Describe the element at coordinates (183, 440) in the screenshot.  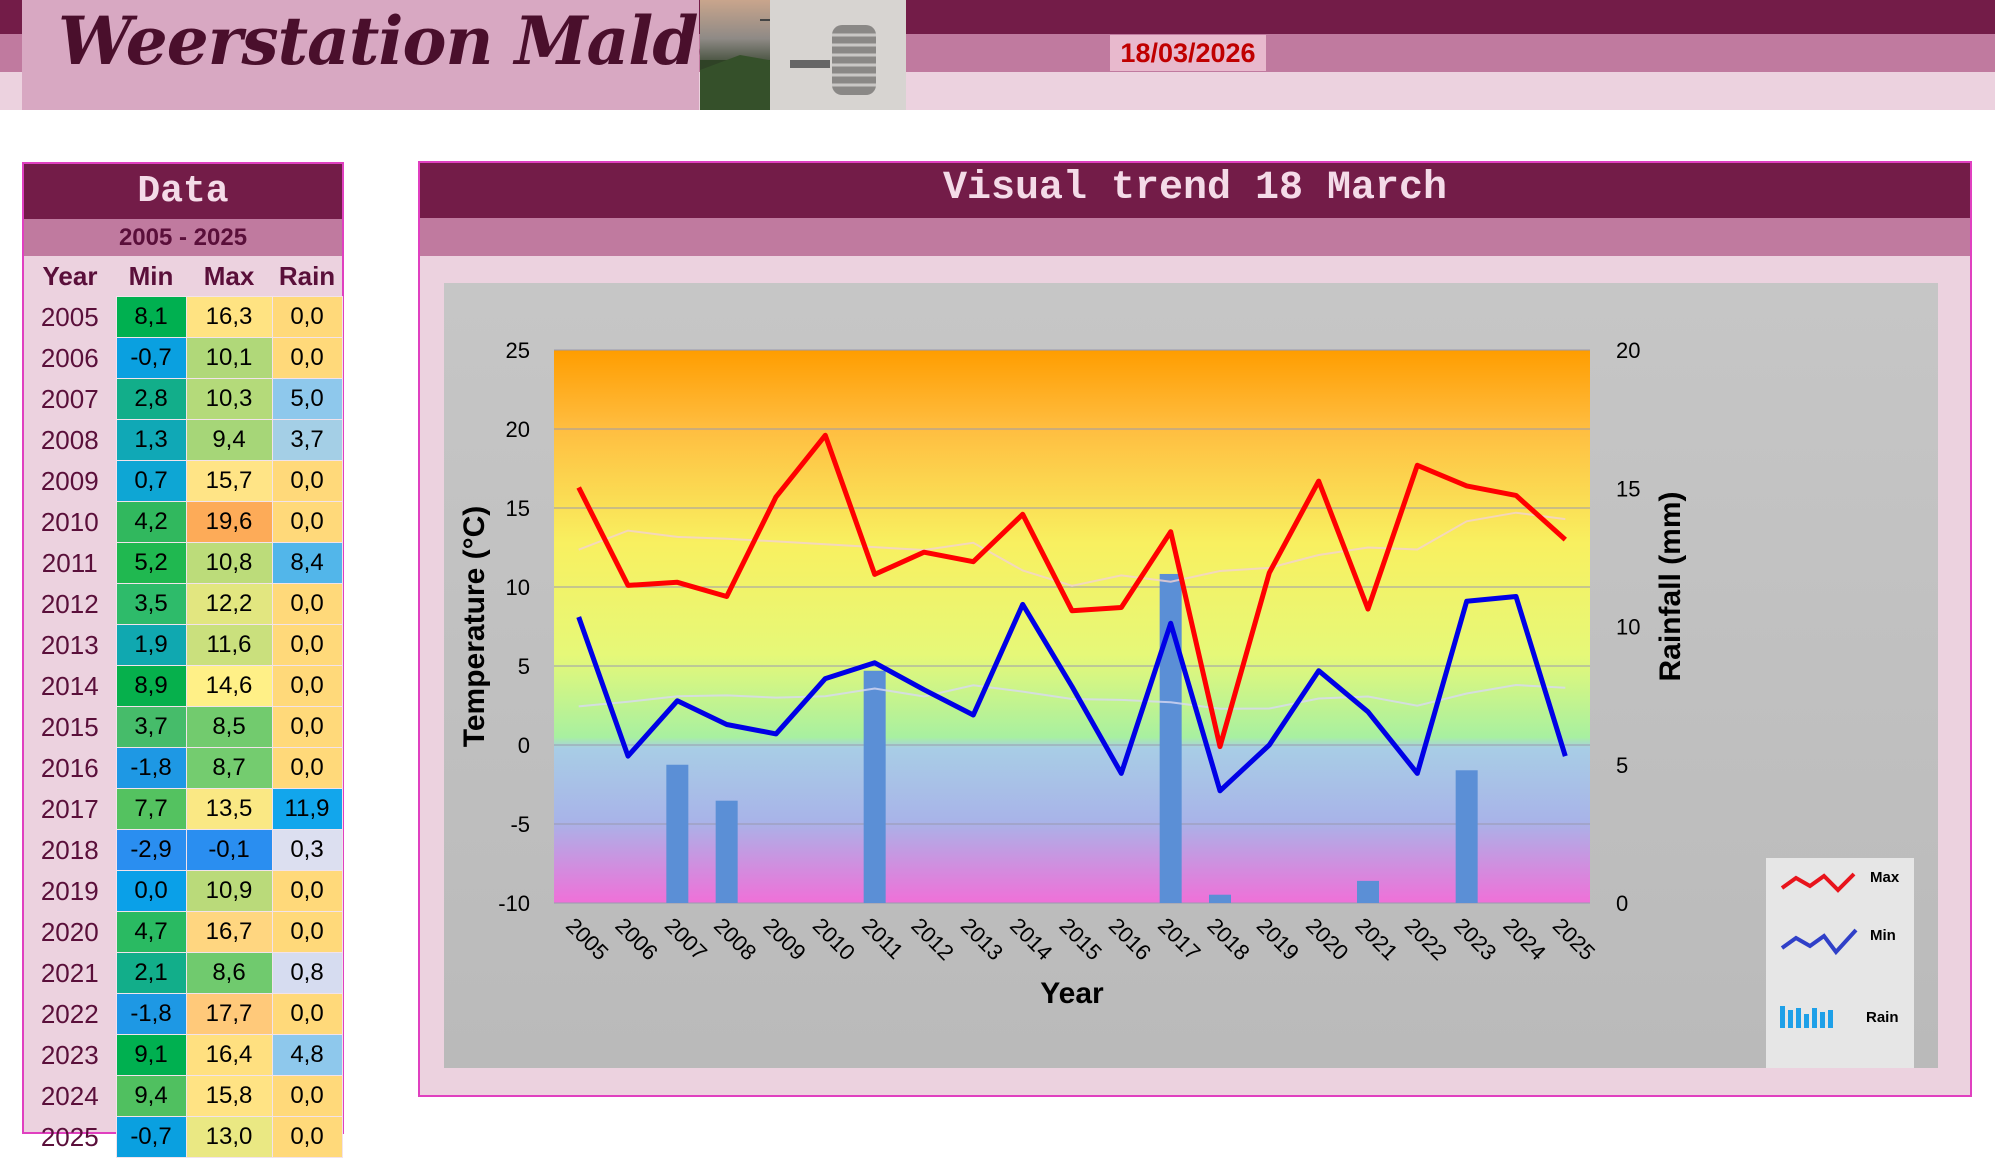
I see `table-row: 2008 1,3 9,4 3,7` at that location.